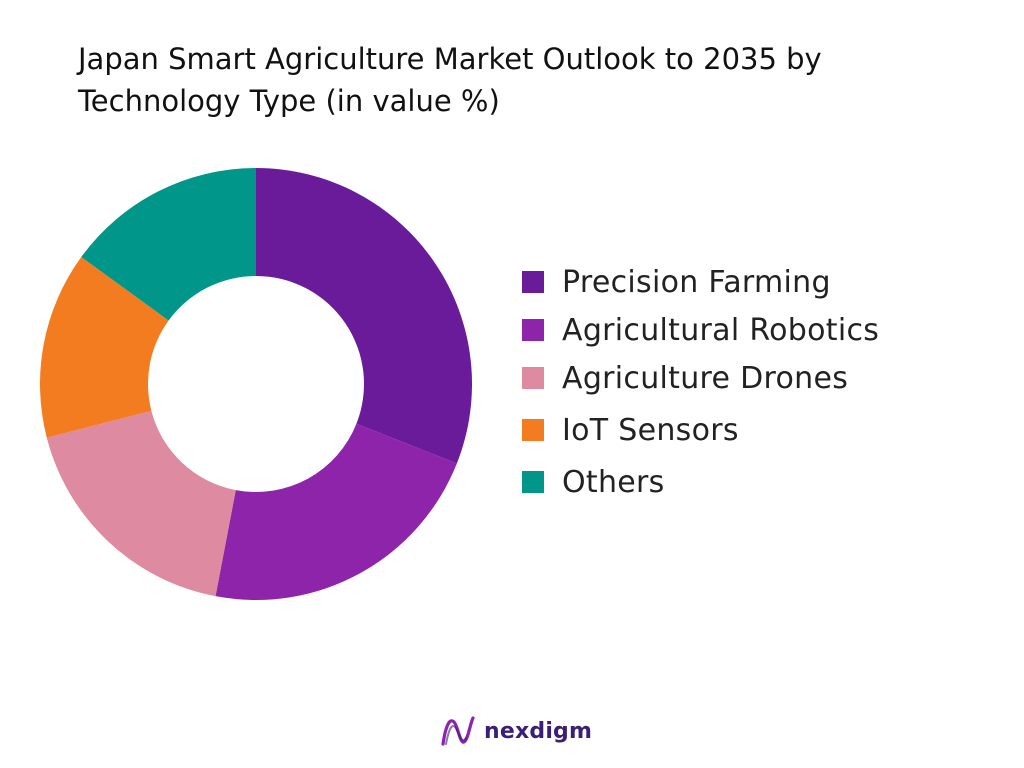  Describe the element at coordinates (141, 503) in the screenshot. I see `donut-slice-agriculture-drones` at that location.